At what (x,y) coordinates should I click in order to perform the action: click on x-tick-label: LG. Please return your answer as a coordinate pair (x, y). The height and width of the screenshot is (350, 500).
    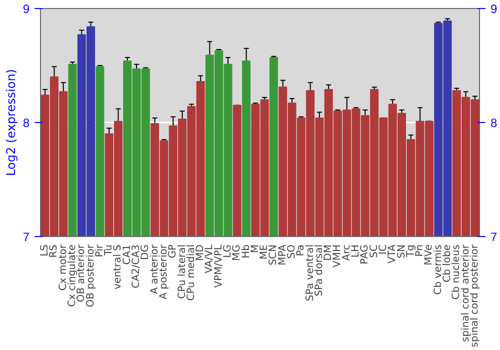
    Looking at the image, I should click on (228, 251).